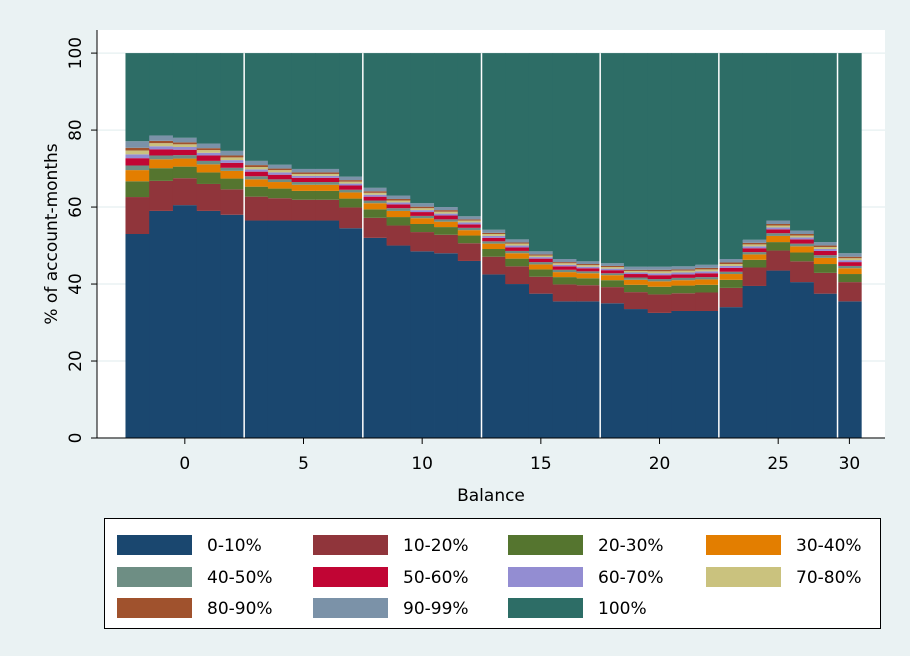 The height and width of the screenshot is (656, 910). Describe the element at coordinates (829, 578) in the screenshot. I see `legend-label: 70-80%` at that location.